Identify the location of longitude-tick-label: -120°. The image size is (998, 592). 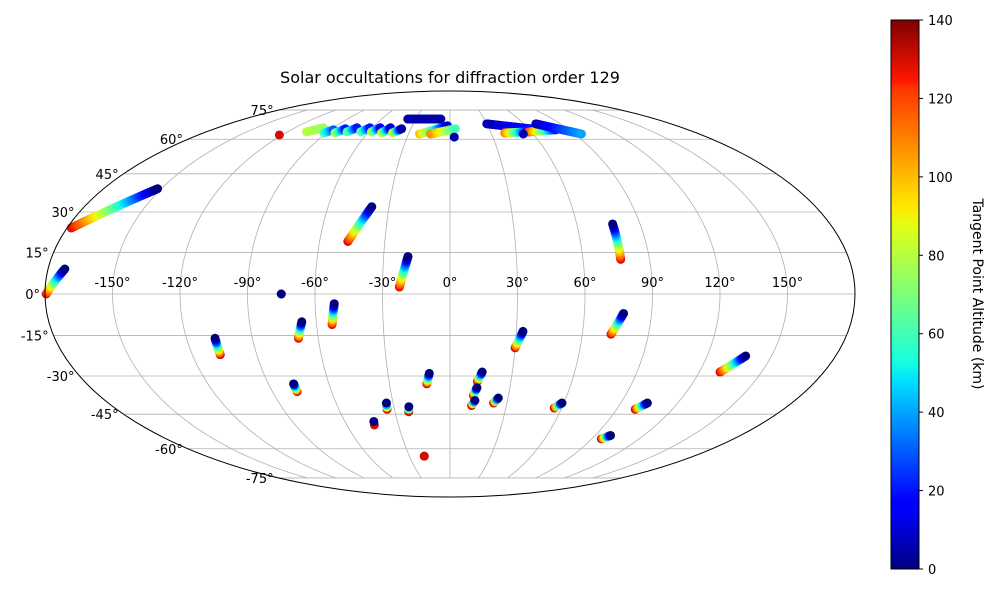
(180, 283).